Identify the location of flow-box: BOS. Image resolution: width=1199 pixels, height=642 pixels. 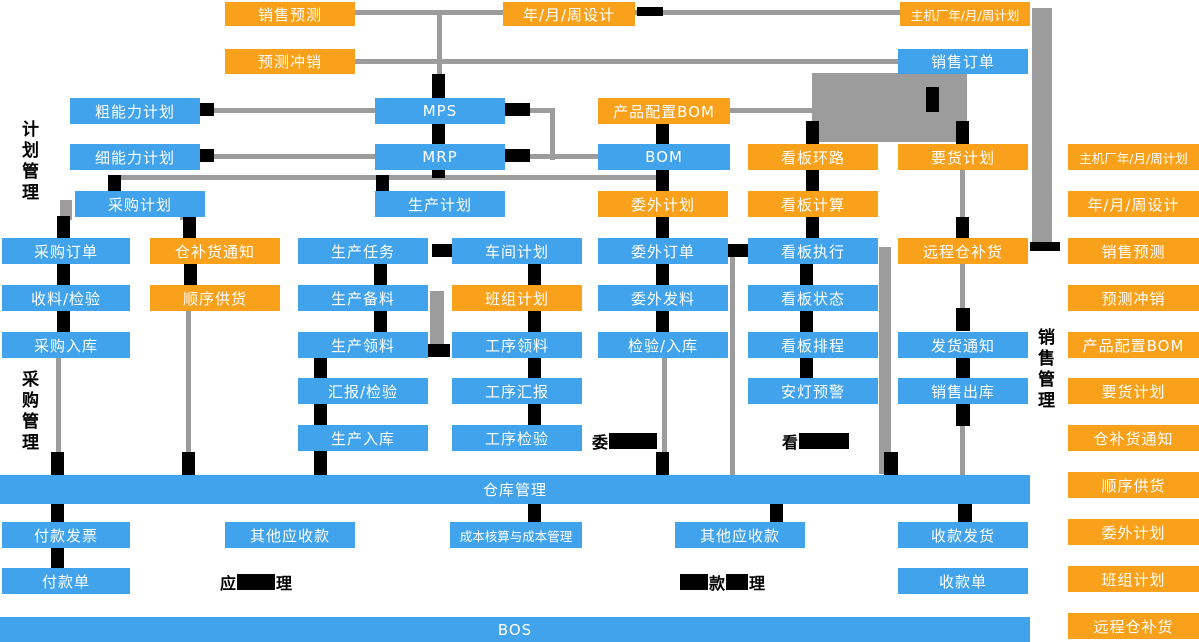
(515, 629).